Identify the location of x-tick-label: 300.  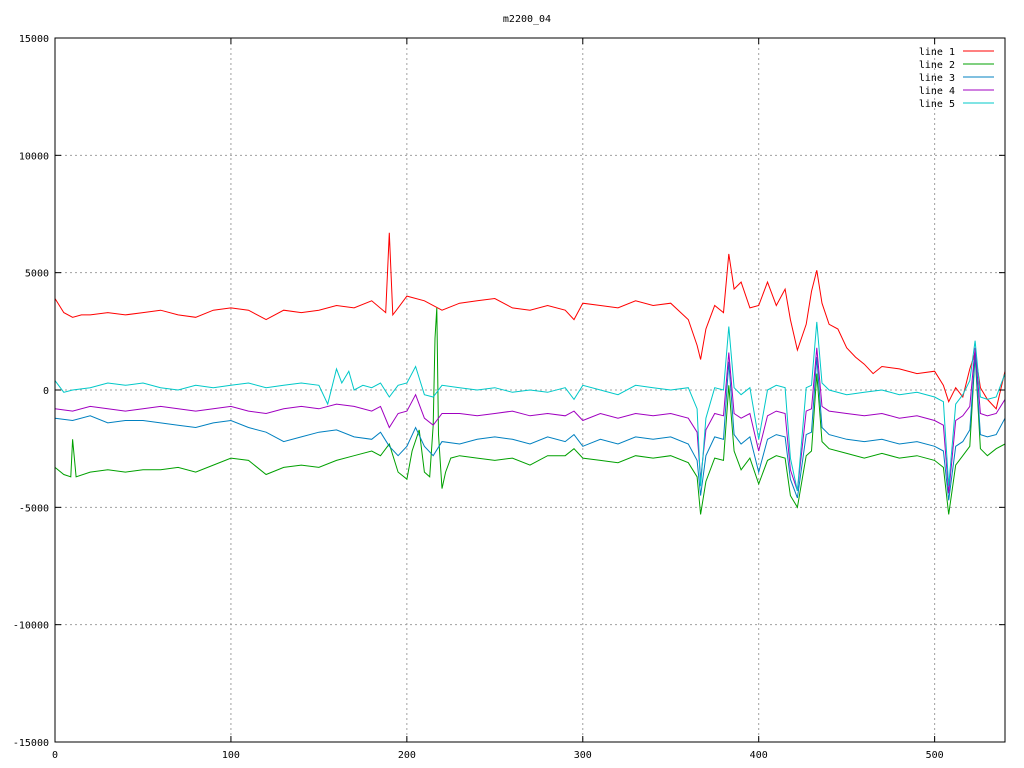
(583, 755).